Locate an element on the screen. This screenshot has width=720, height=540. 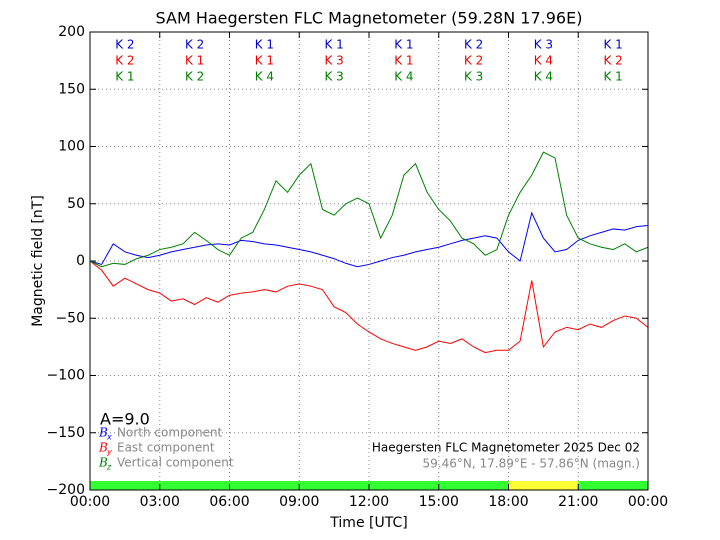
y-axis-label: Magnetic field [nT] is located at coordinates (38, 261).